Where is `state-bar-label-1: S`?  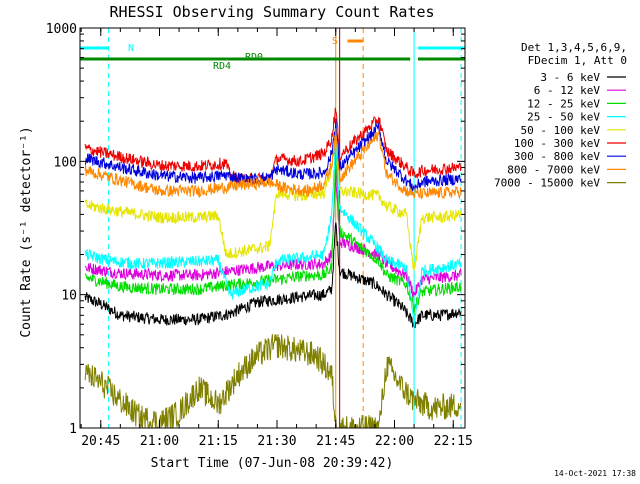
state-bar-label-1: S is located at coordinates (335, 41).